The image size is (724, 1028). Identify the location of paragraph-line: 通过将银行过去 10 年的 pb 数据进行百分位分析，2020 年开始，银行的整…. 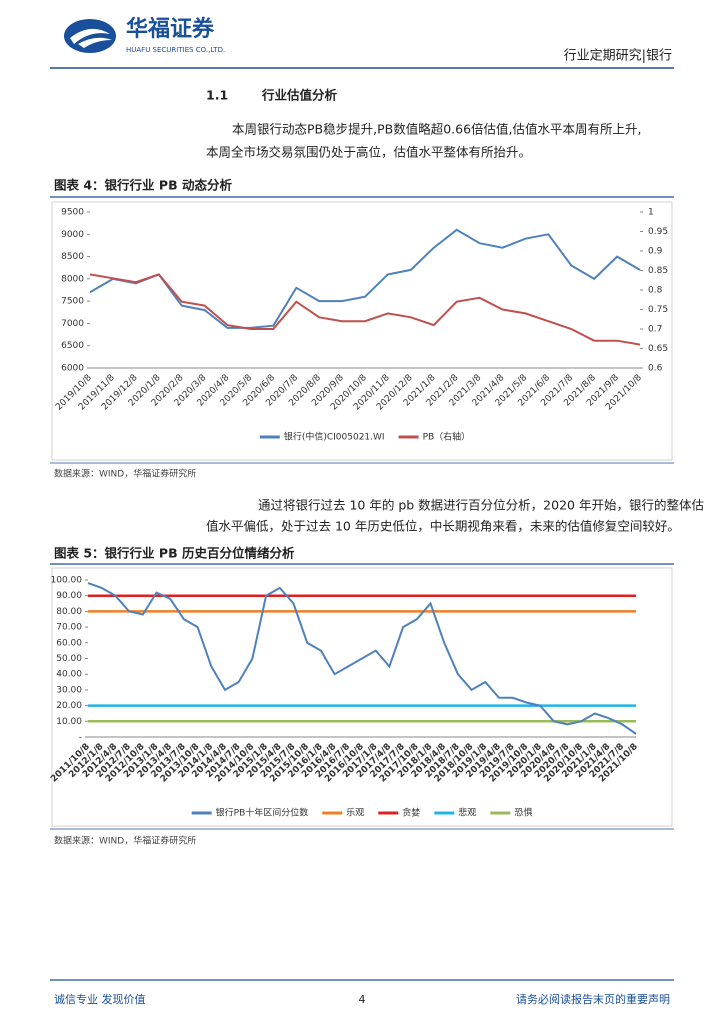
(481, 505).